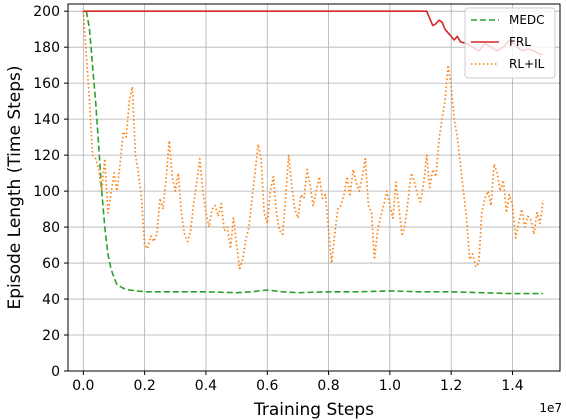 The width and height of the screenshot is (566, 420). What do you see at coordinates (512, 386) in the screenshot?
I see `x-tick-label: 1.4` at bounding box center [512, 386].